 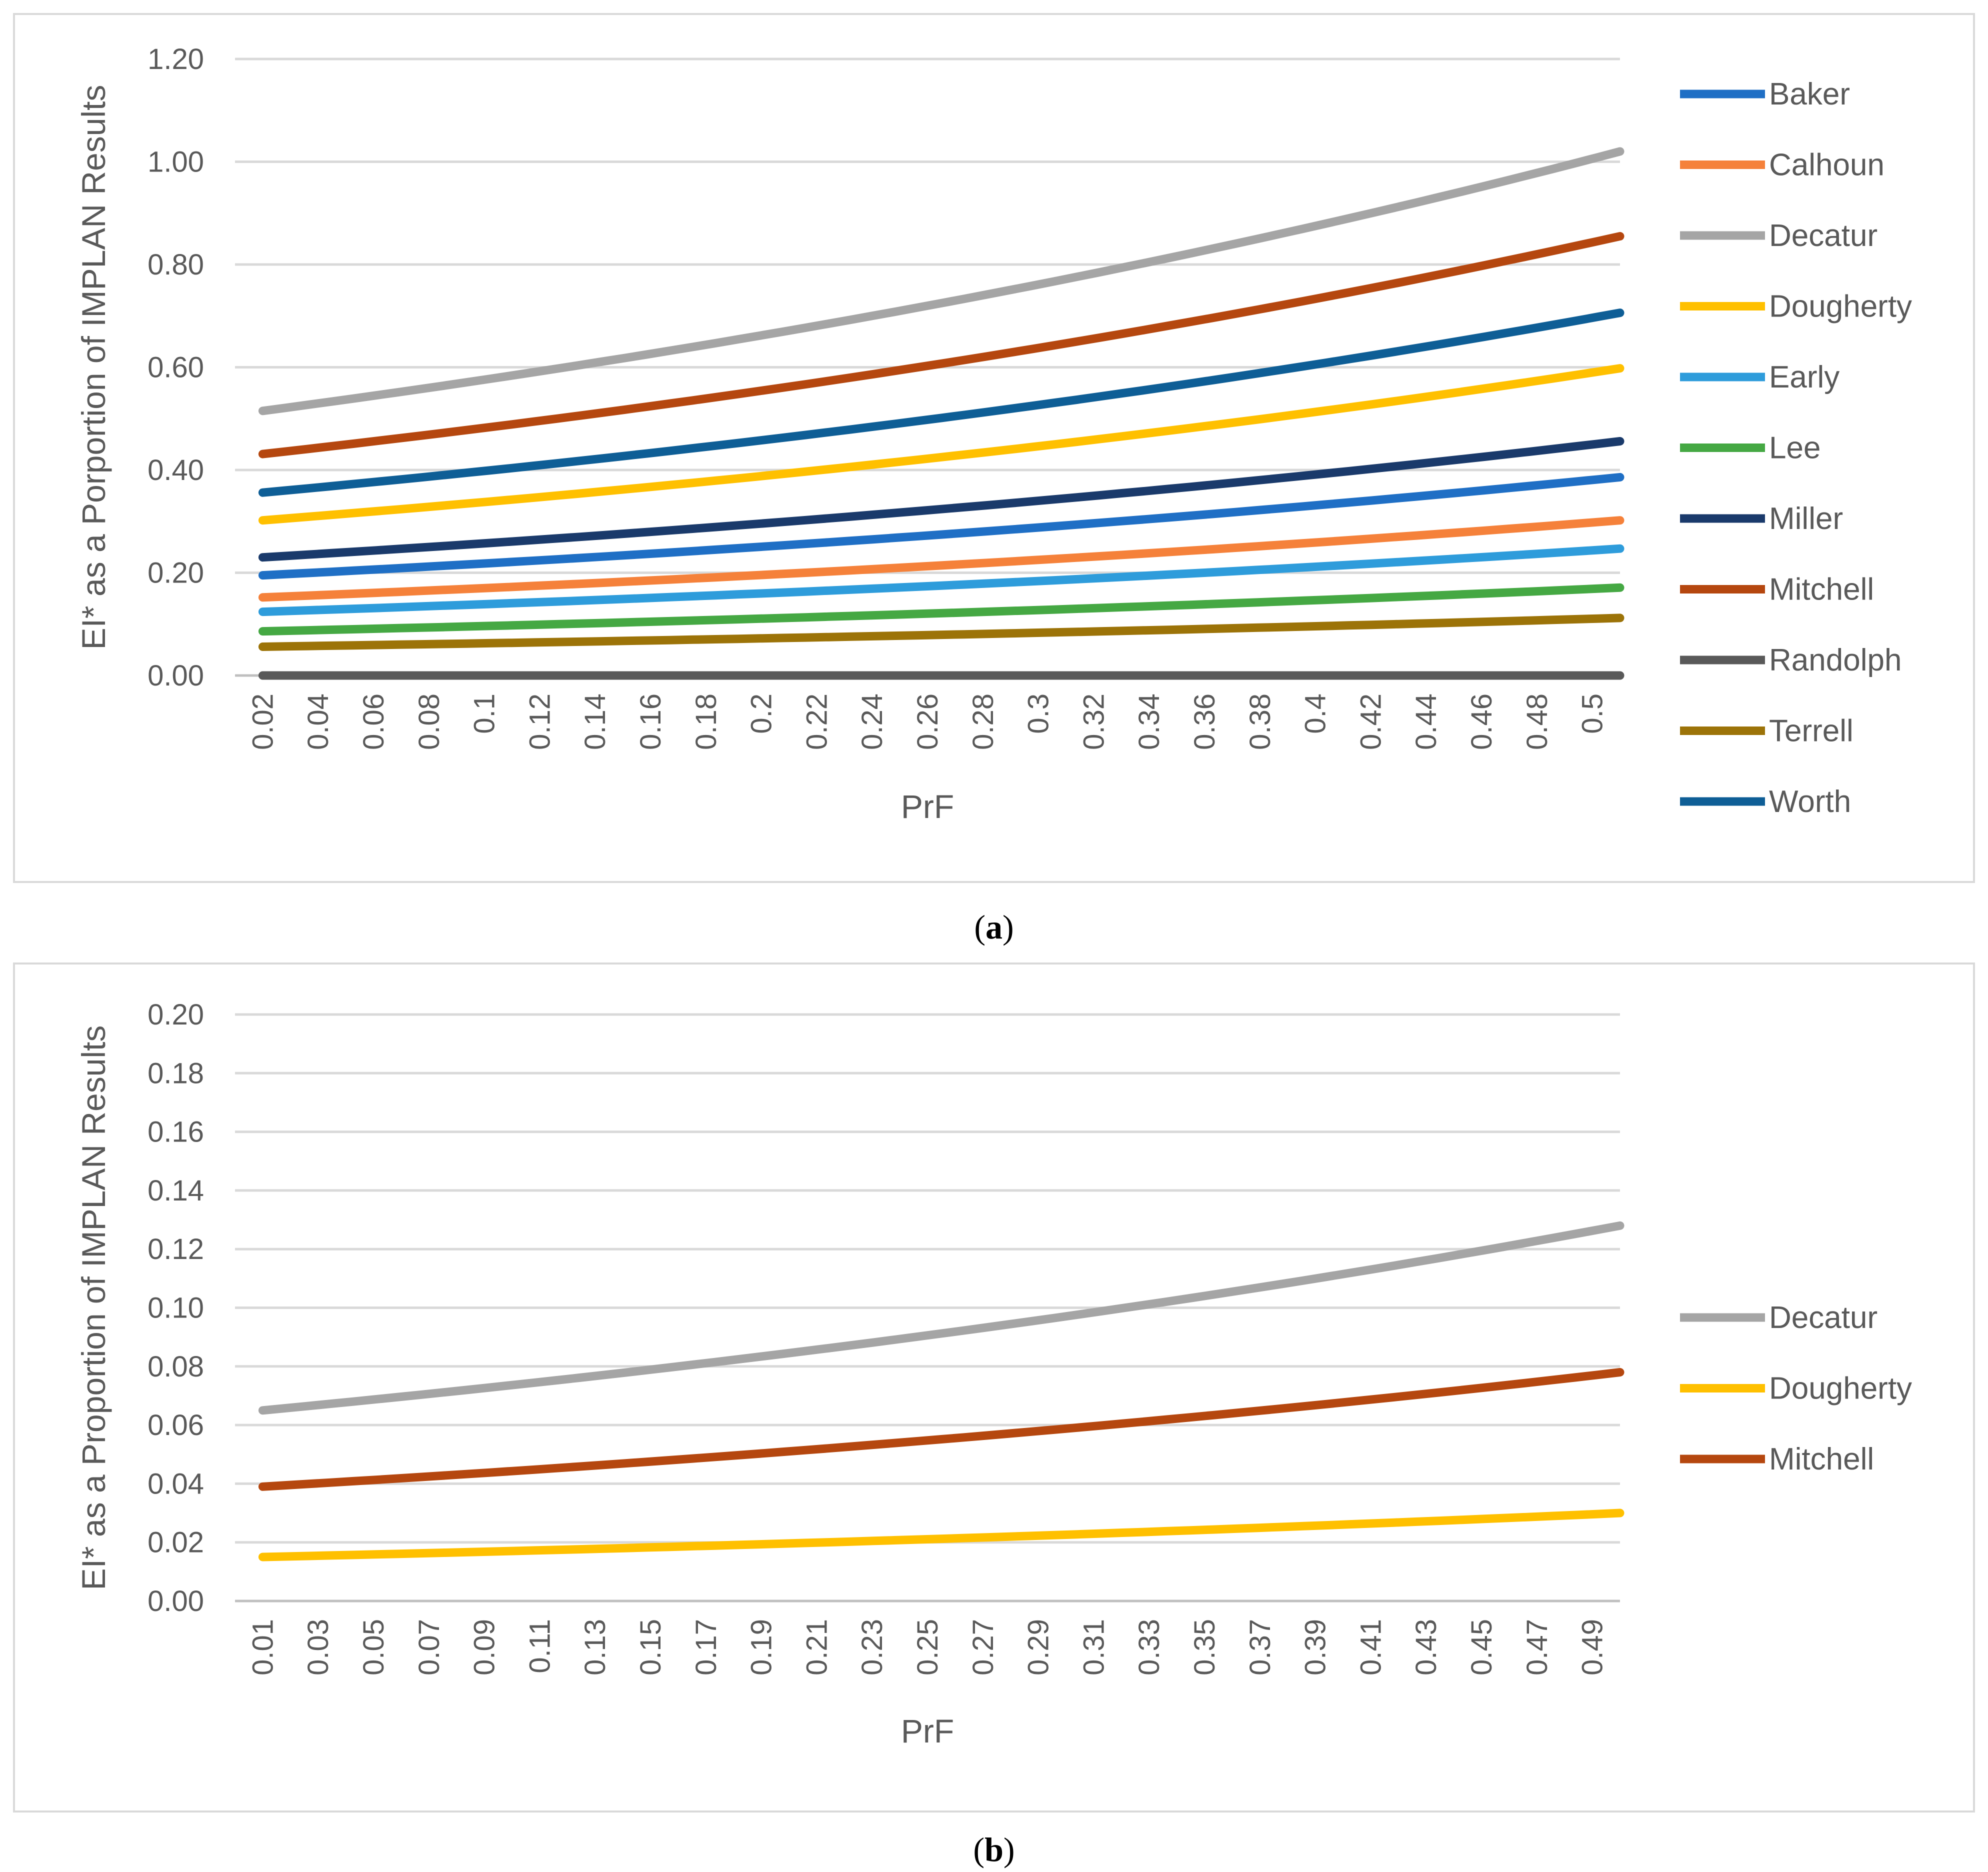 What do you see at coordinates (1537, 1647) in the screenshot?
I see `x-tick-label: 0.47` at bounding box center [1537, 1647].